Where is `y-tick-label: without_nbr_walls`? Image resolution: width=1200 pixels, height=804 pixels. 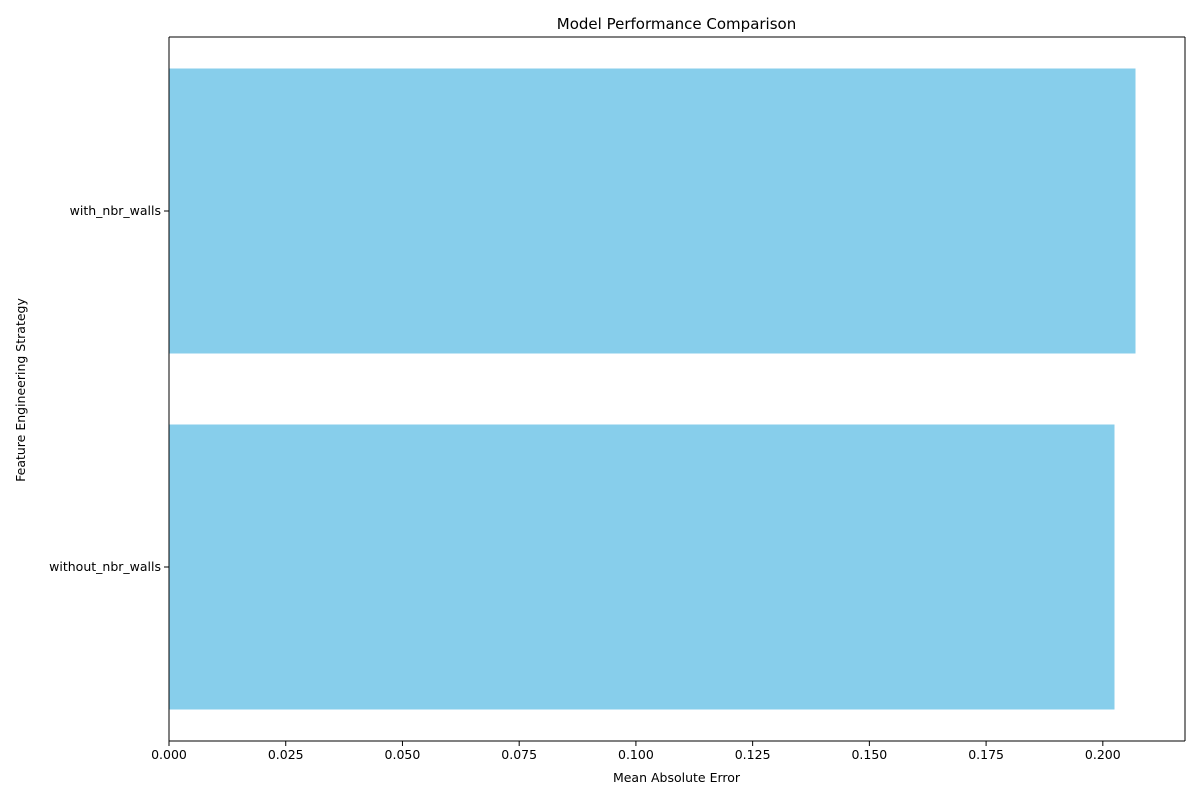 y-tick-label: without_nbr_walls is located at coordinates (105, 566).